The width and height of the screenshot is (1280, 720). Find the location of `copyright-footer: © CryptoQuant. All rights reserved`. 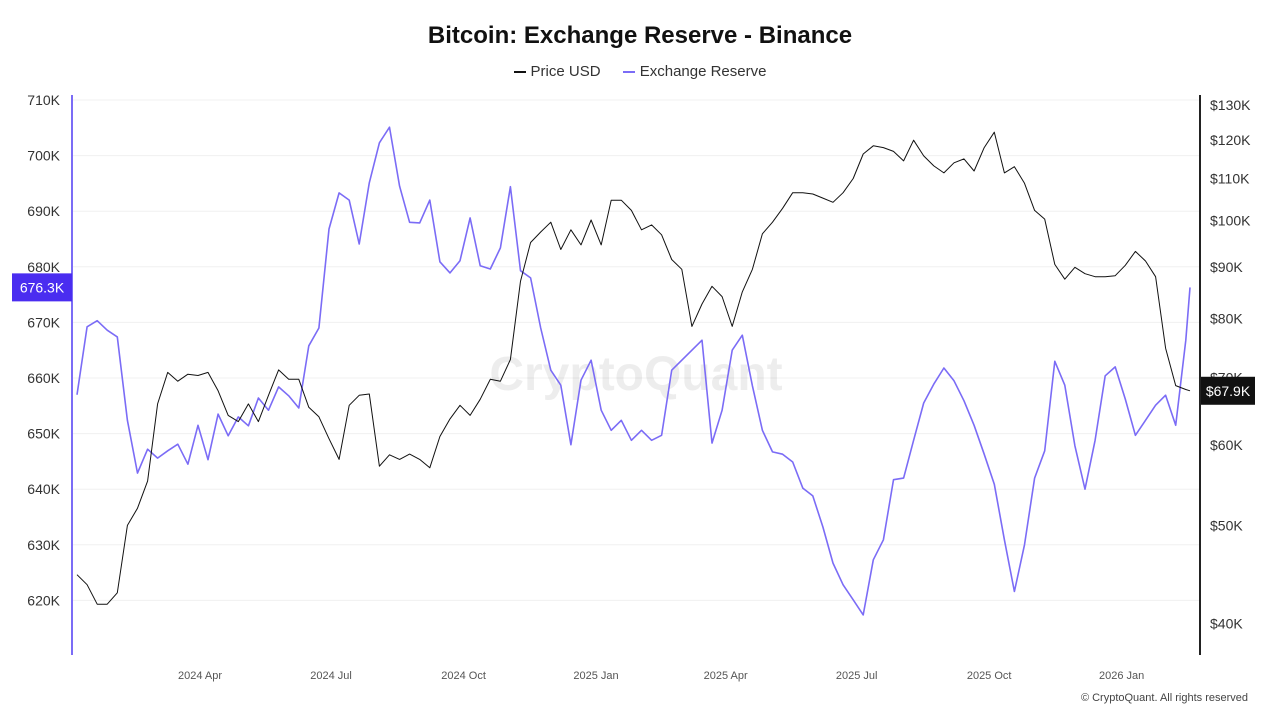

copyright-footer: © CryptoQuant. All rights reserved is located at coordinates (1164, 698).